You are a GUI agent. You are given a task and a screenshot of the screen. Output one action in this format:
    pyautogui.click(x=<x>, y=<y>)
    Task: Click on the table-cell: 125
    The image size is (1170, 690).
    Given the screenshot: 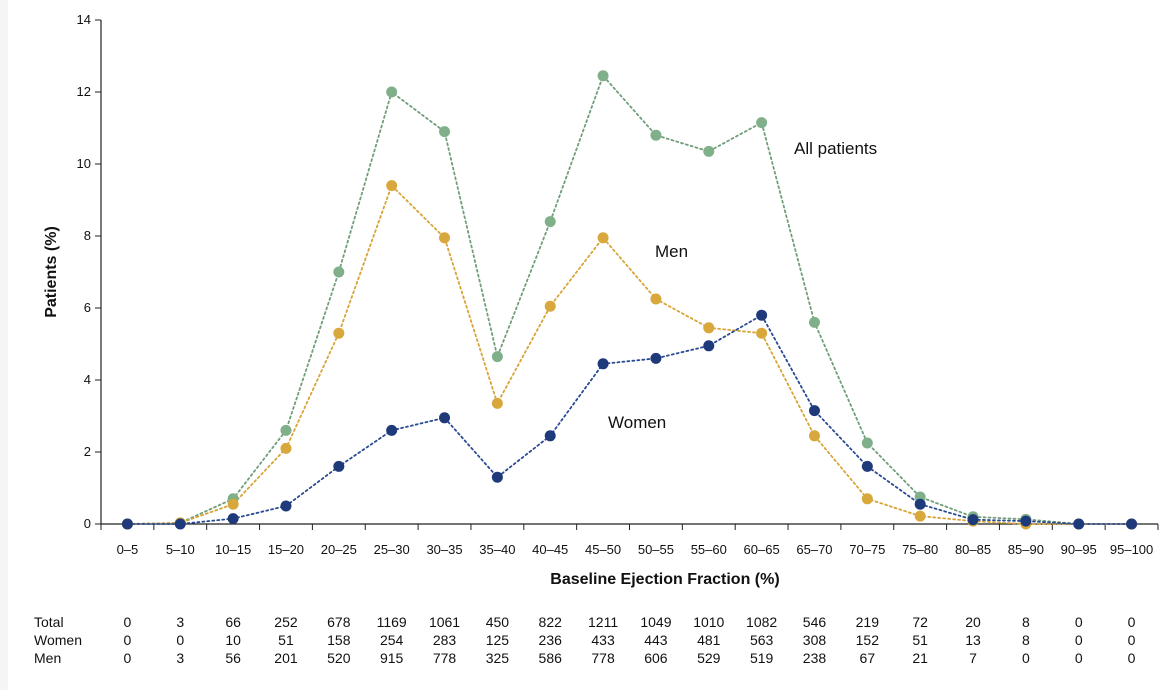 What is the action you would take?
    pyautogui.click(x=498, y=640)
    